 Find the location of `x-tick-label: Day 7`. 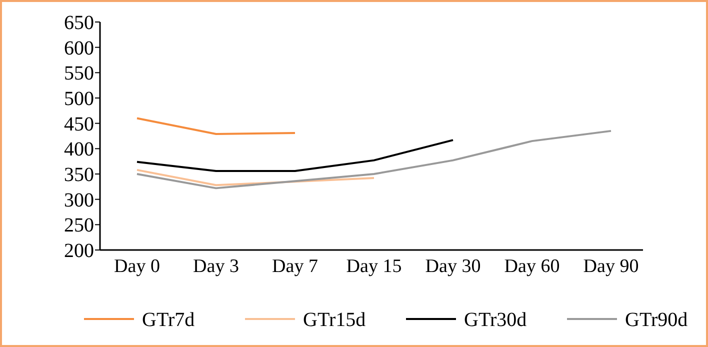

x-tick-label: Day 7 is located at coordinates (295, 266).